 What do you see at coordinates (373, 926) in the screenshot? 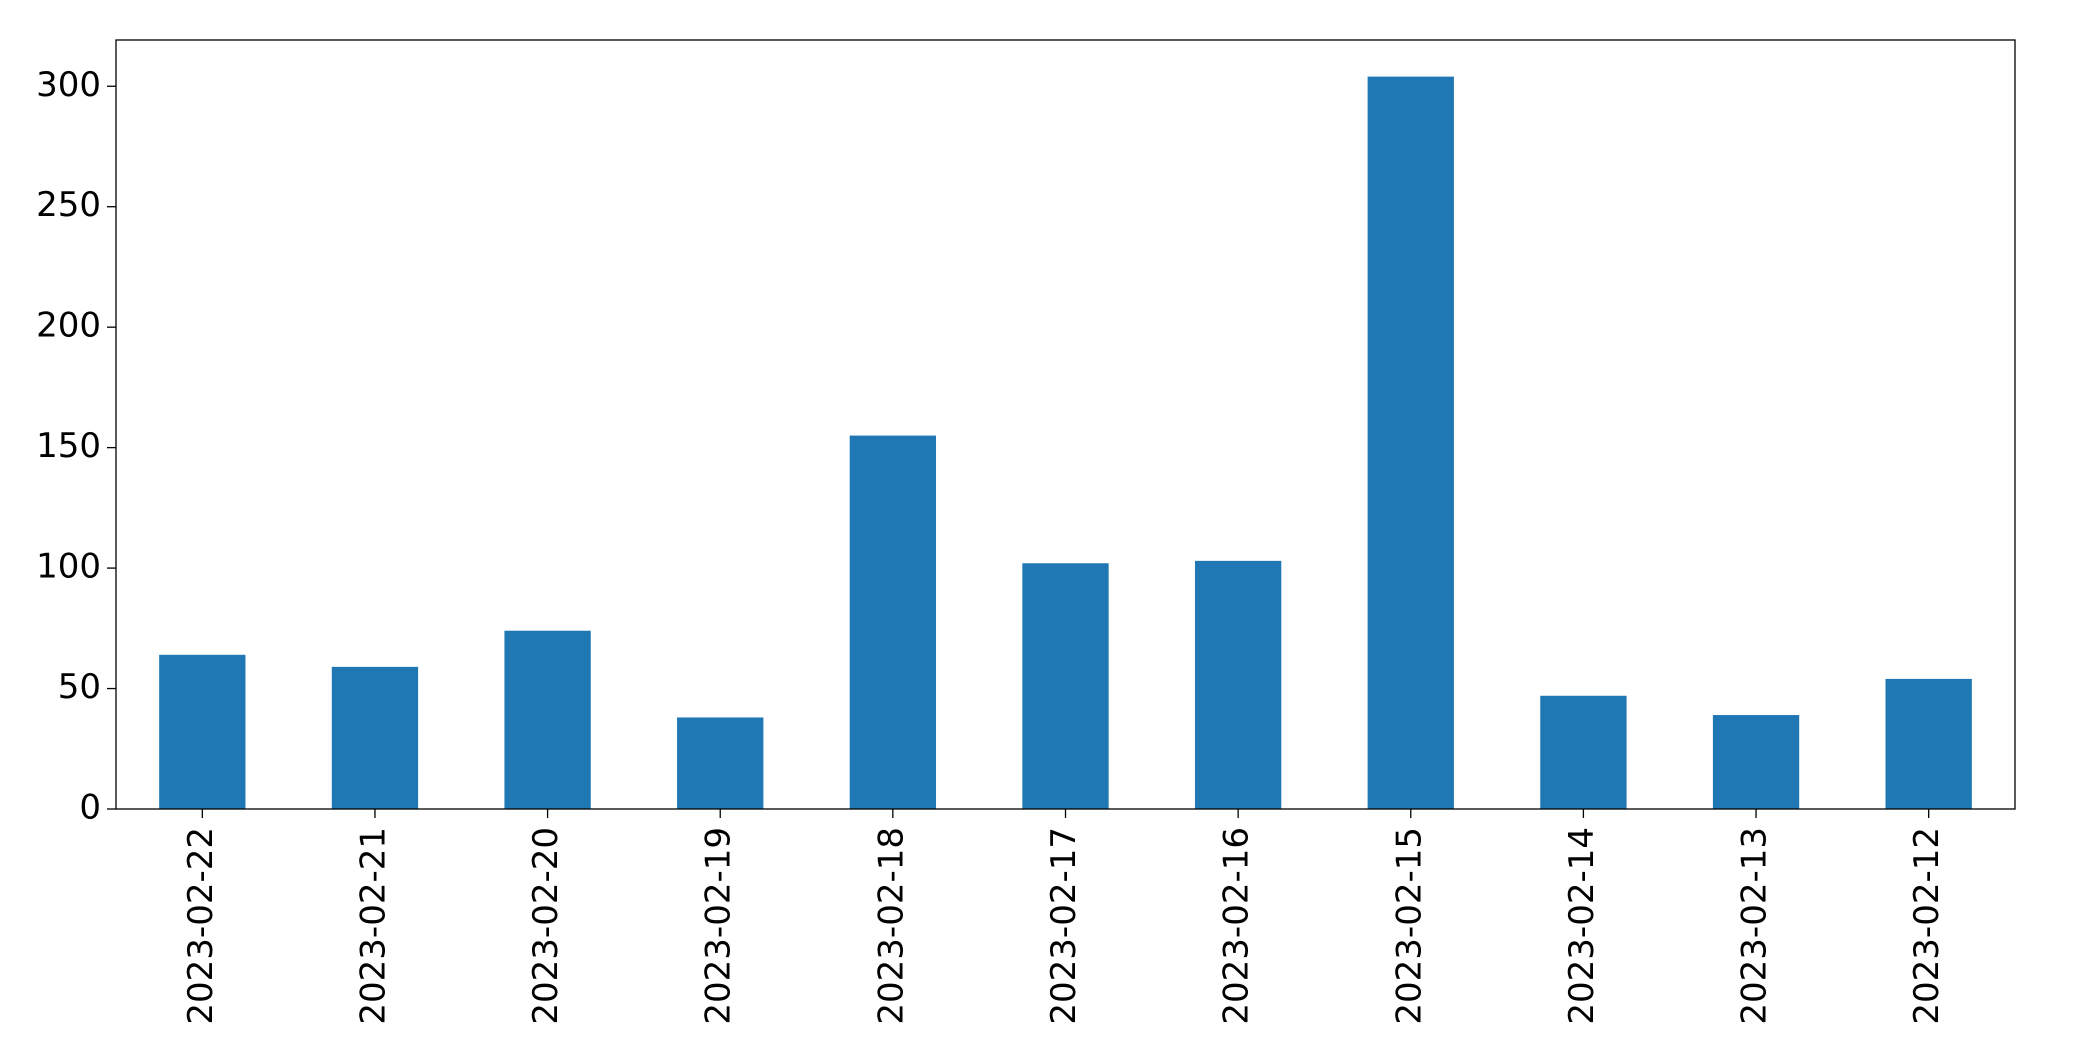
I see `x-tick-label: 2023-02-21` at bounding box center [373, 926].